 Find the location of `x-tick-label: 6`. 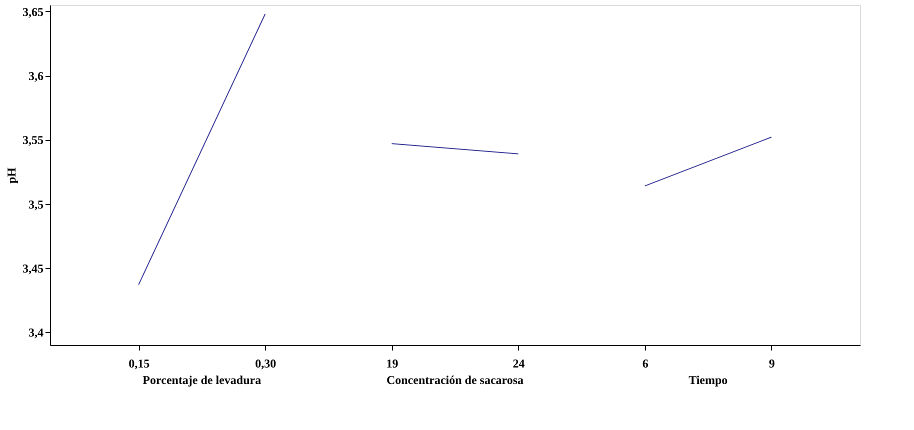

x-tick-label: 6 is located at coordinates (645, 363).